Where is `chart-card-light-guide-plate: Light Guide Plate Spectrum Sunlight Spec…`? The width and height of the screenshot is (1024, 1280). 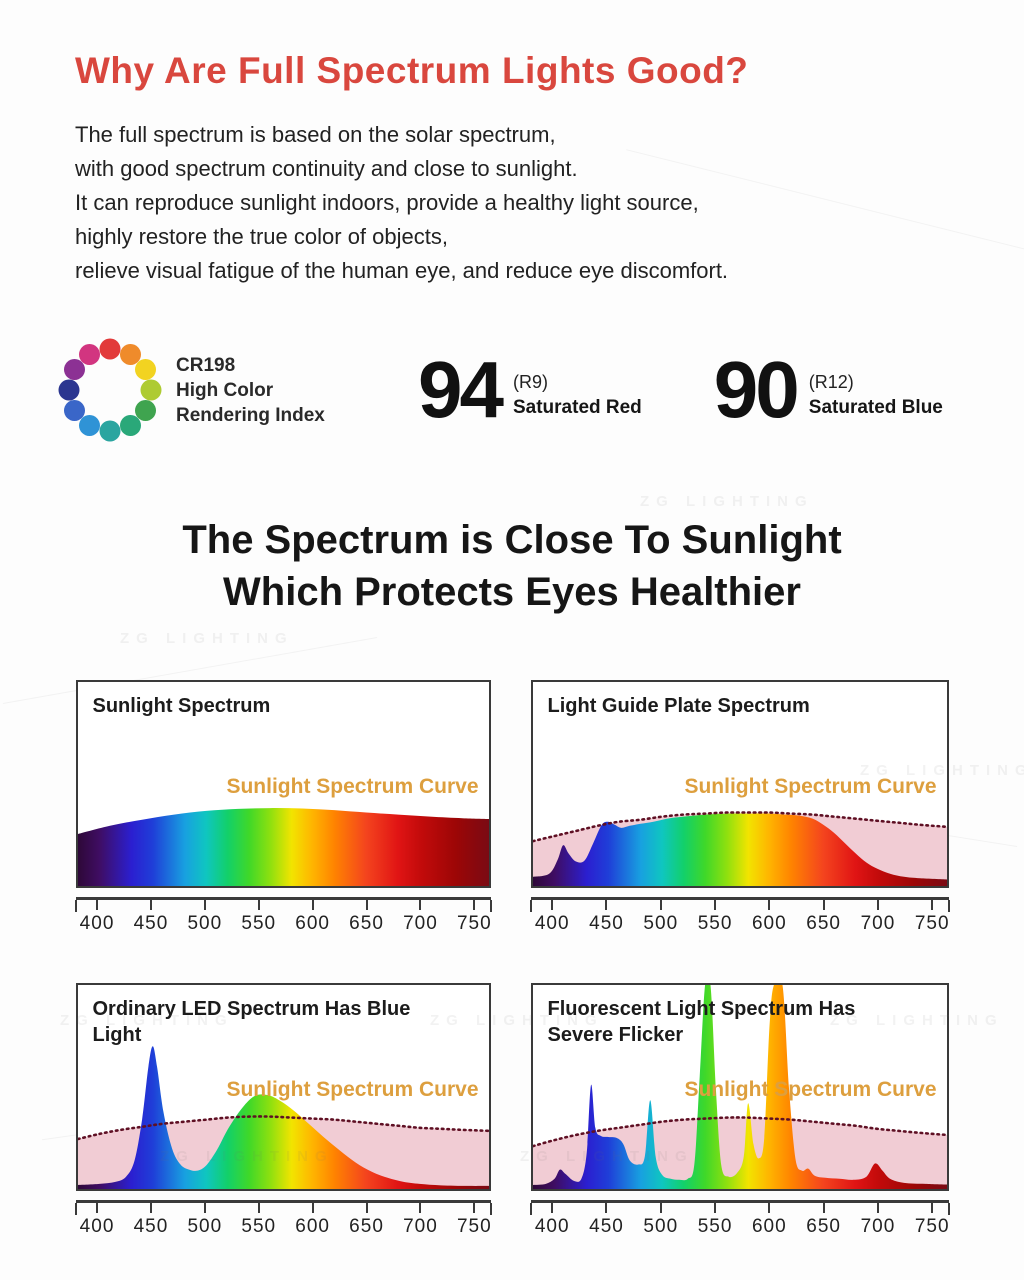 chart-card-light-guide-plate: Light Guide Plate Spectrum Sunlight Spec… is located at coordinates (739, 807).